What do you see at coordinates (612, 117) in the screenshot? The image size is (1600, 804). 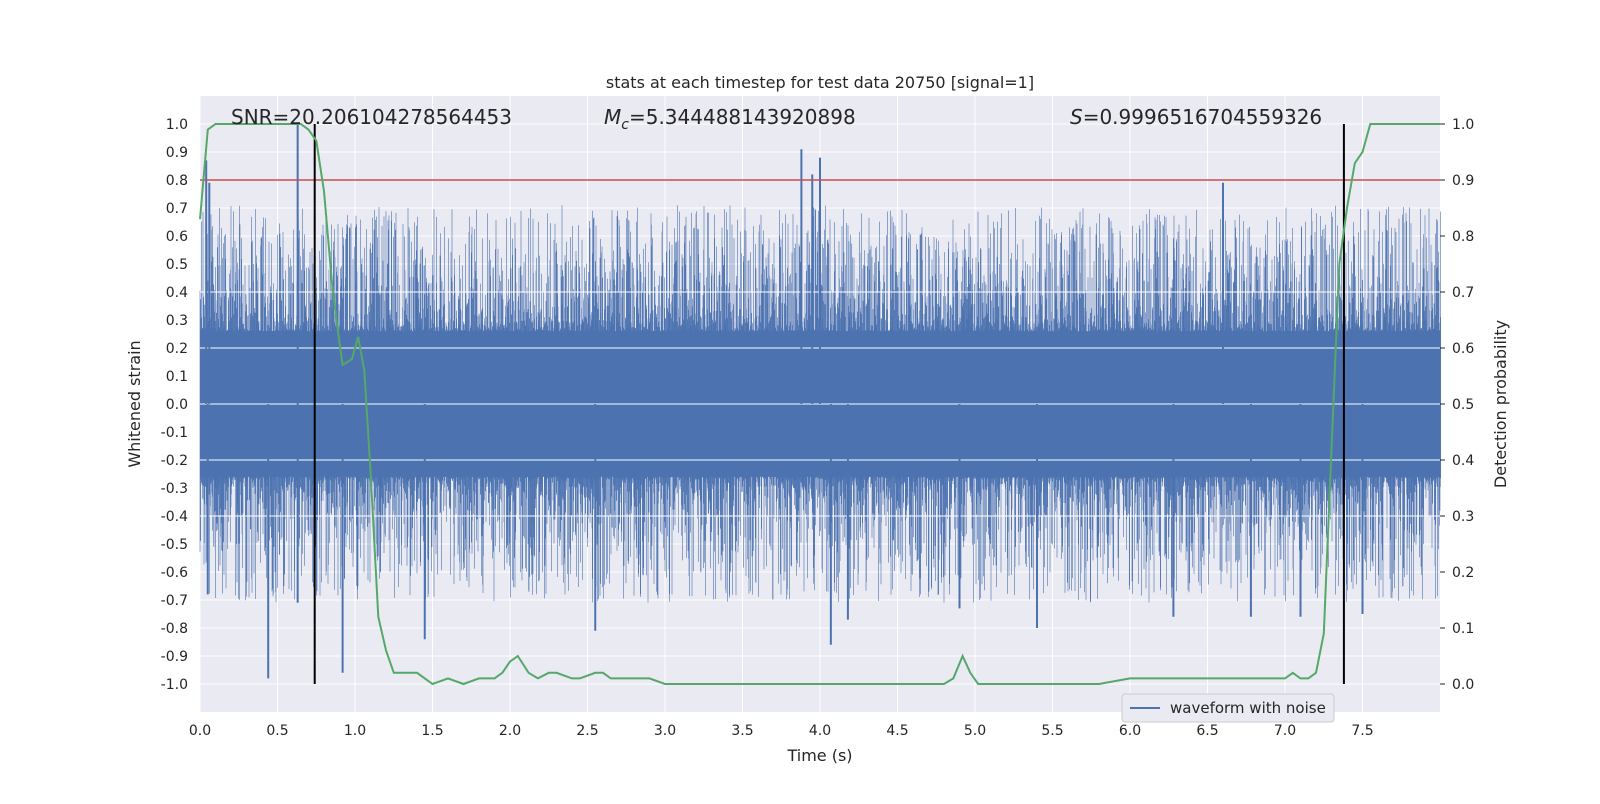 I see `mc-symbol: M` at bounding box center [612, 117].